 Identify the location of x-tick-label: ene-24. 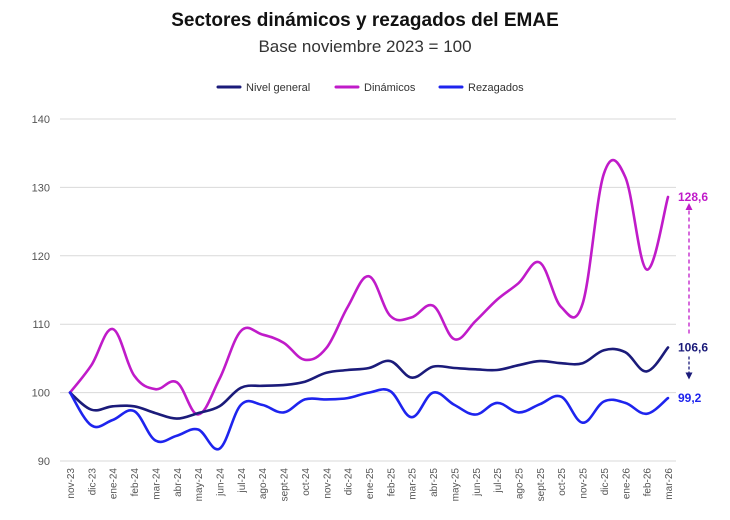
(114, 484).